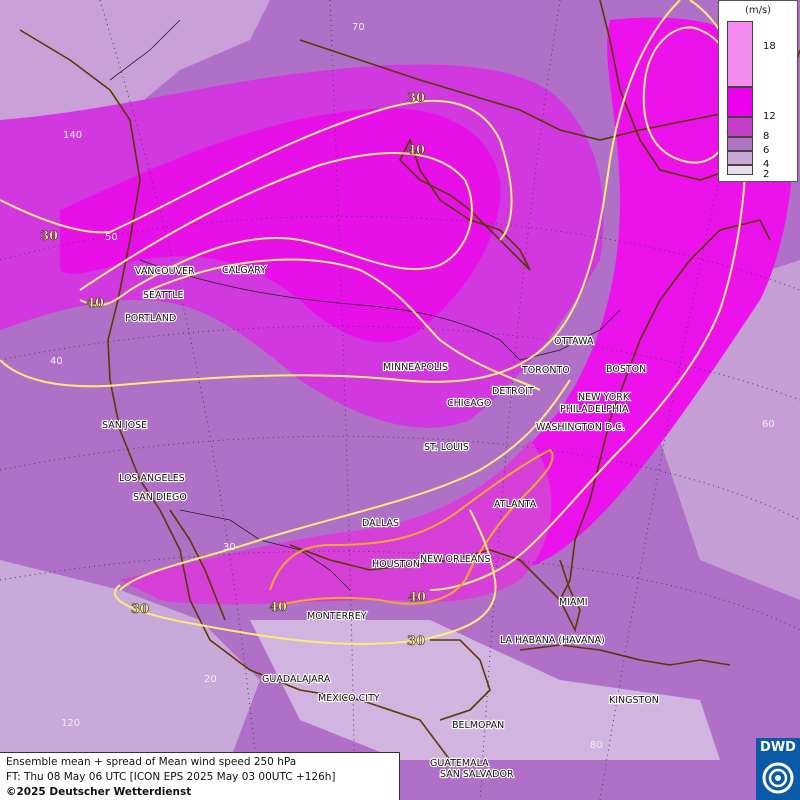  I want to click on spread-field-light-southwest, so click(130, 660).